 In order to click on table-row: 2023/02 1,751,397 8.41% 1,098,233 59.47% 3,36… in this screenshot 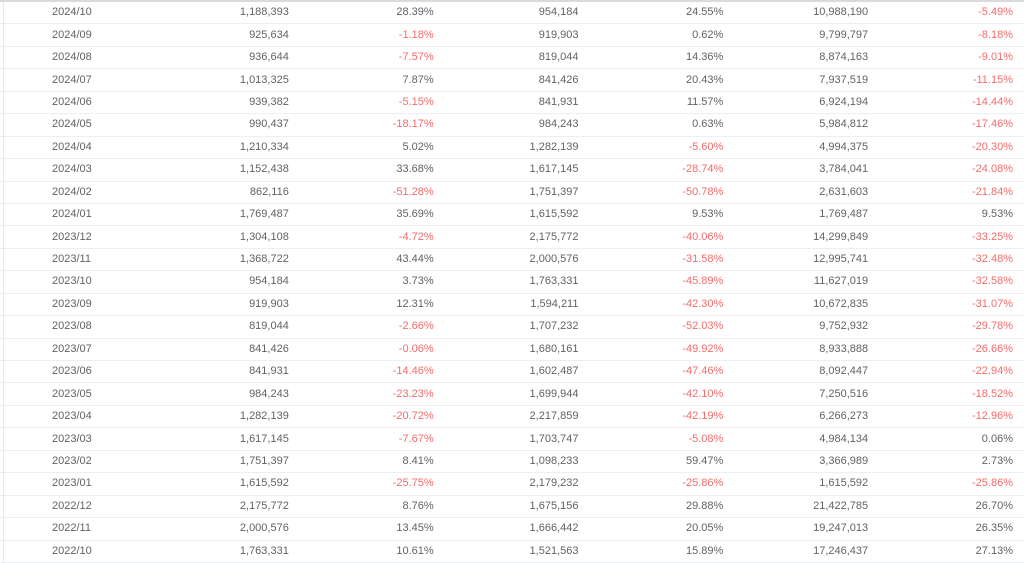, I will do `click(512, 462)`.